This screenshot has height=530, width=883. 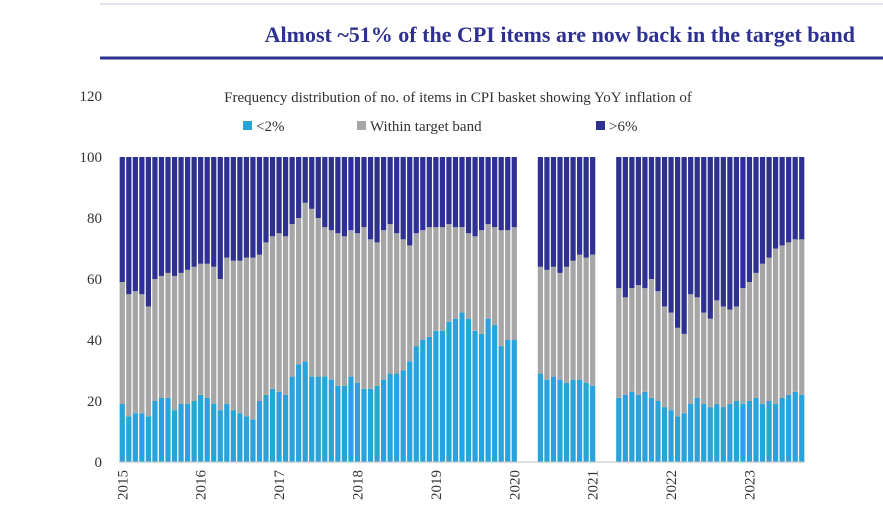 What do you see at coordinates (623, 127) in the screenshot?
I see `legend-label: >6%` at bounding box center [623, 127].